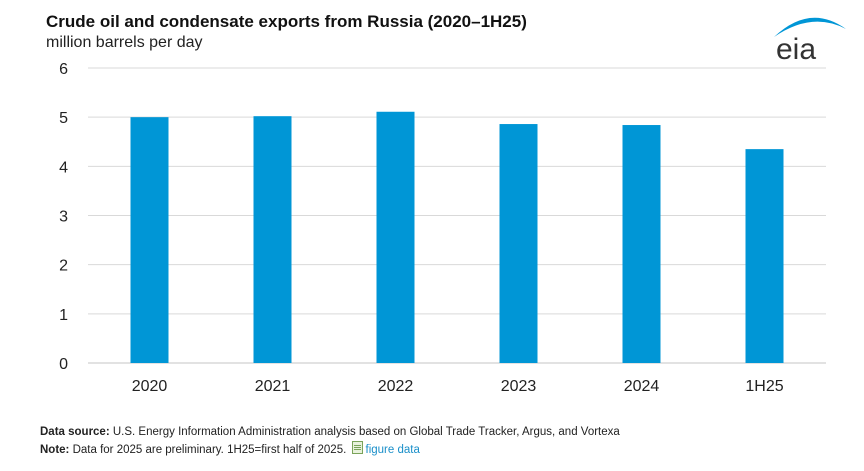  What do you see at coordinates (124, 42) in the screenshot?
I see `chart-subtitle: million barrels per day` at bounding box center [124, 42].